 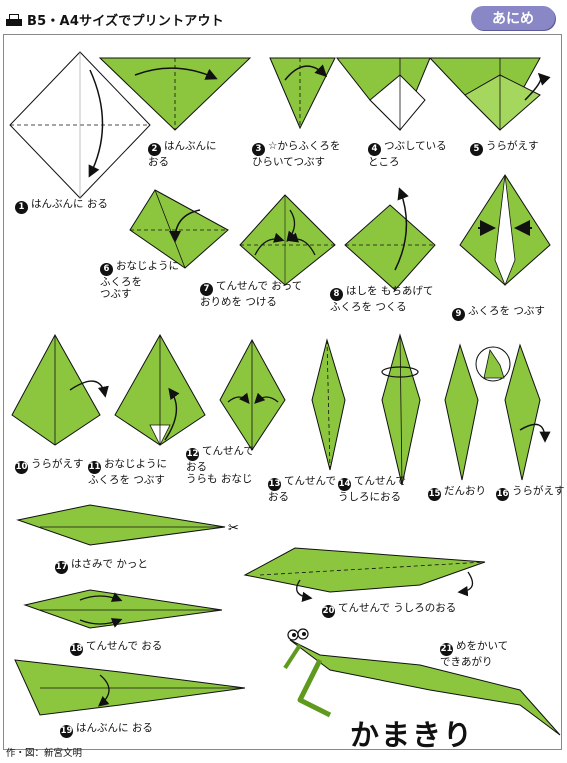 I want to click on mantis-finished, so click(x=422, y=682).